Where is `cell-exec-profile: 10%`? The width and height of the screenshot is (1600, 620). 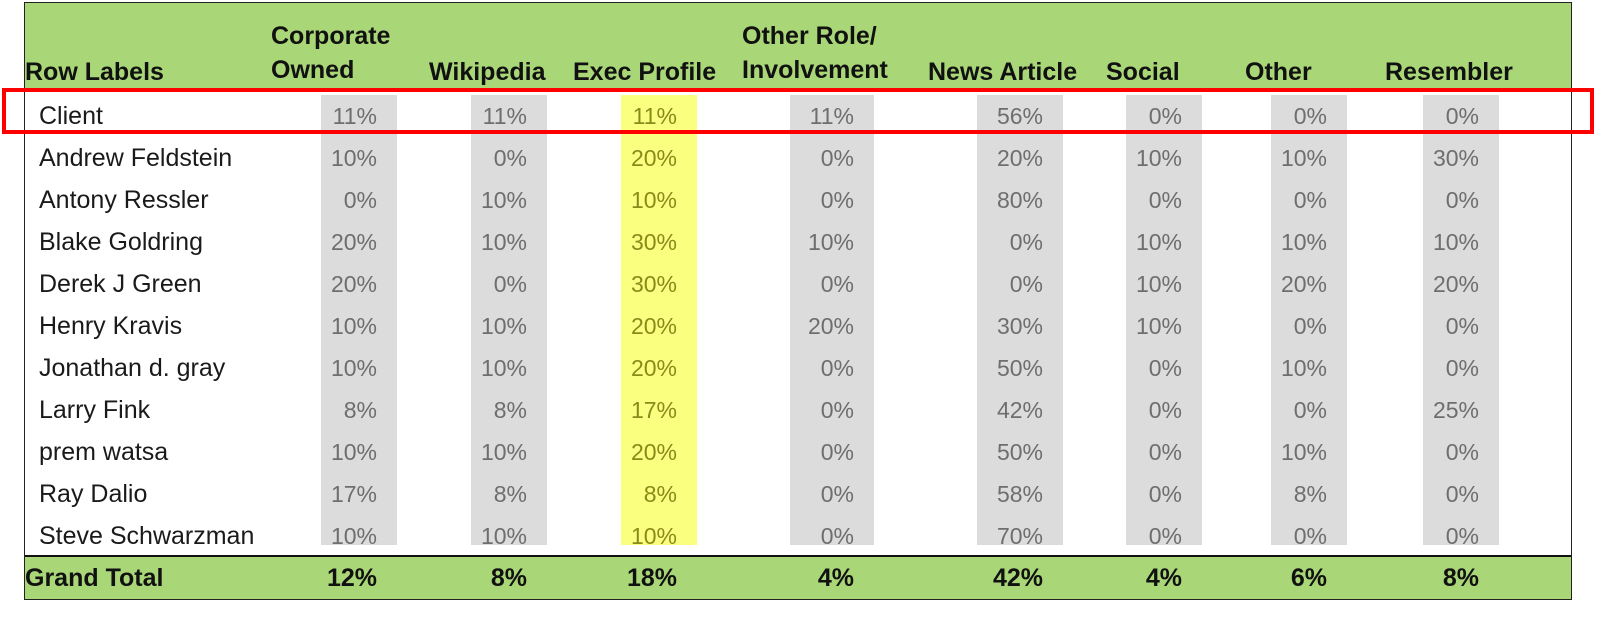
cell-exec-profile: 10% is located at coordinates (653, 536).